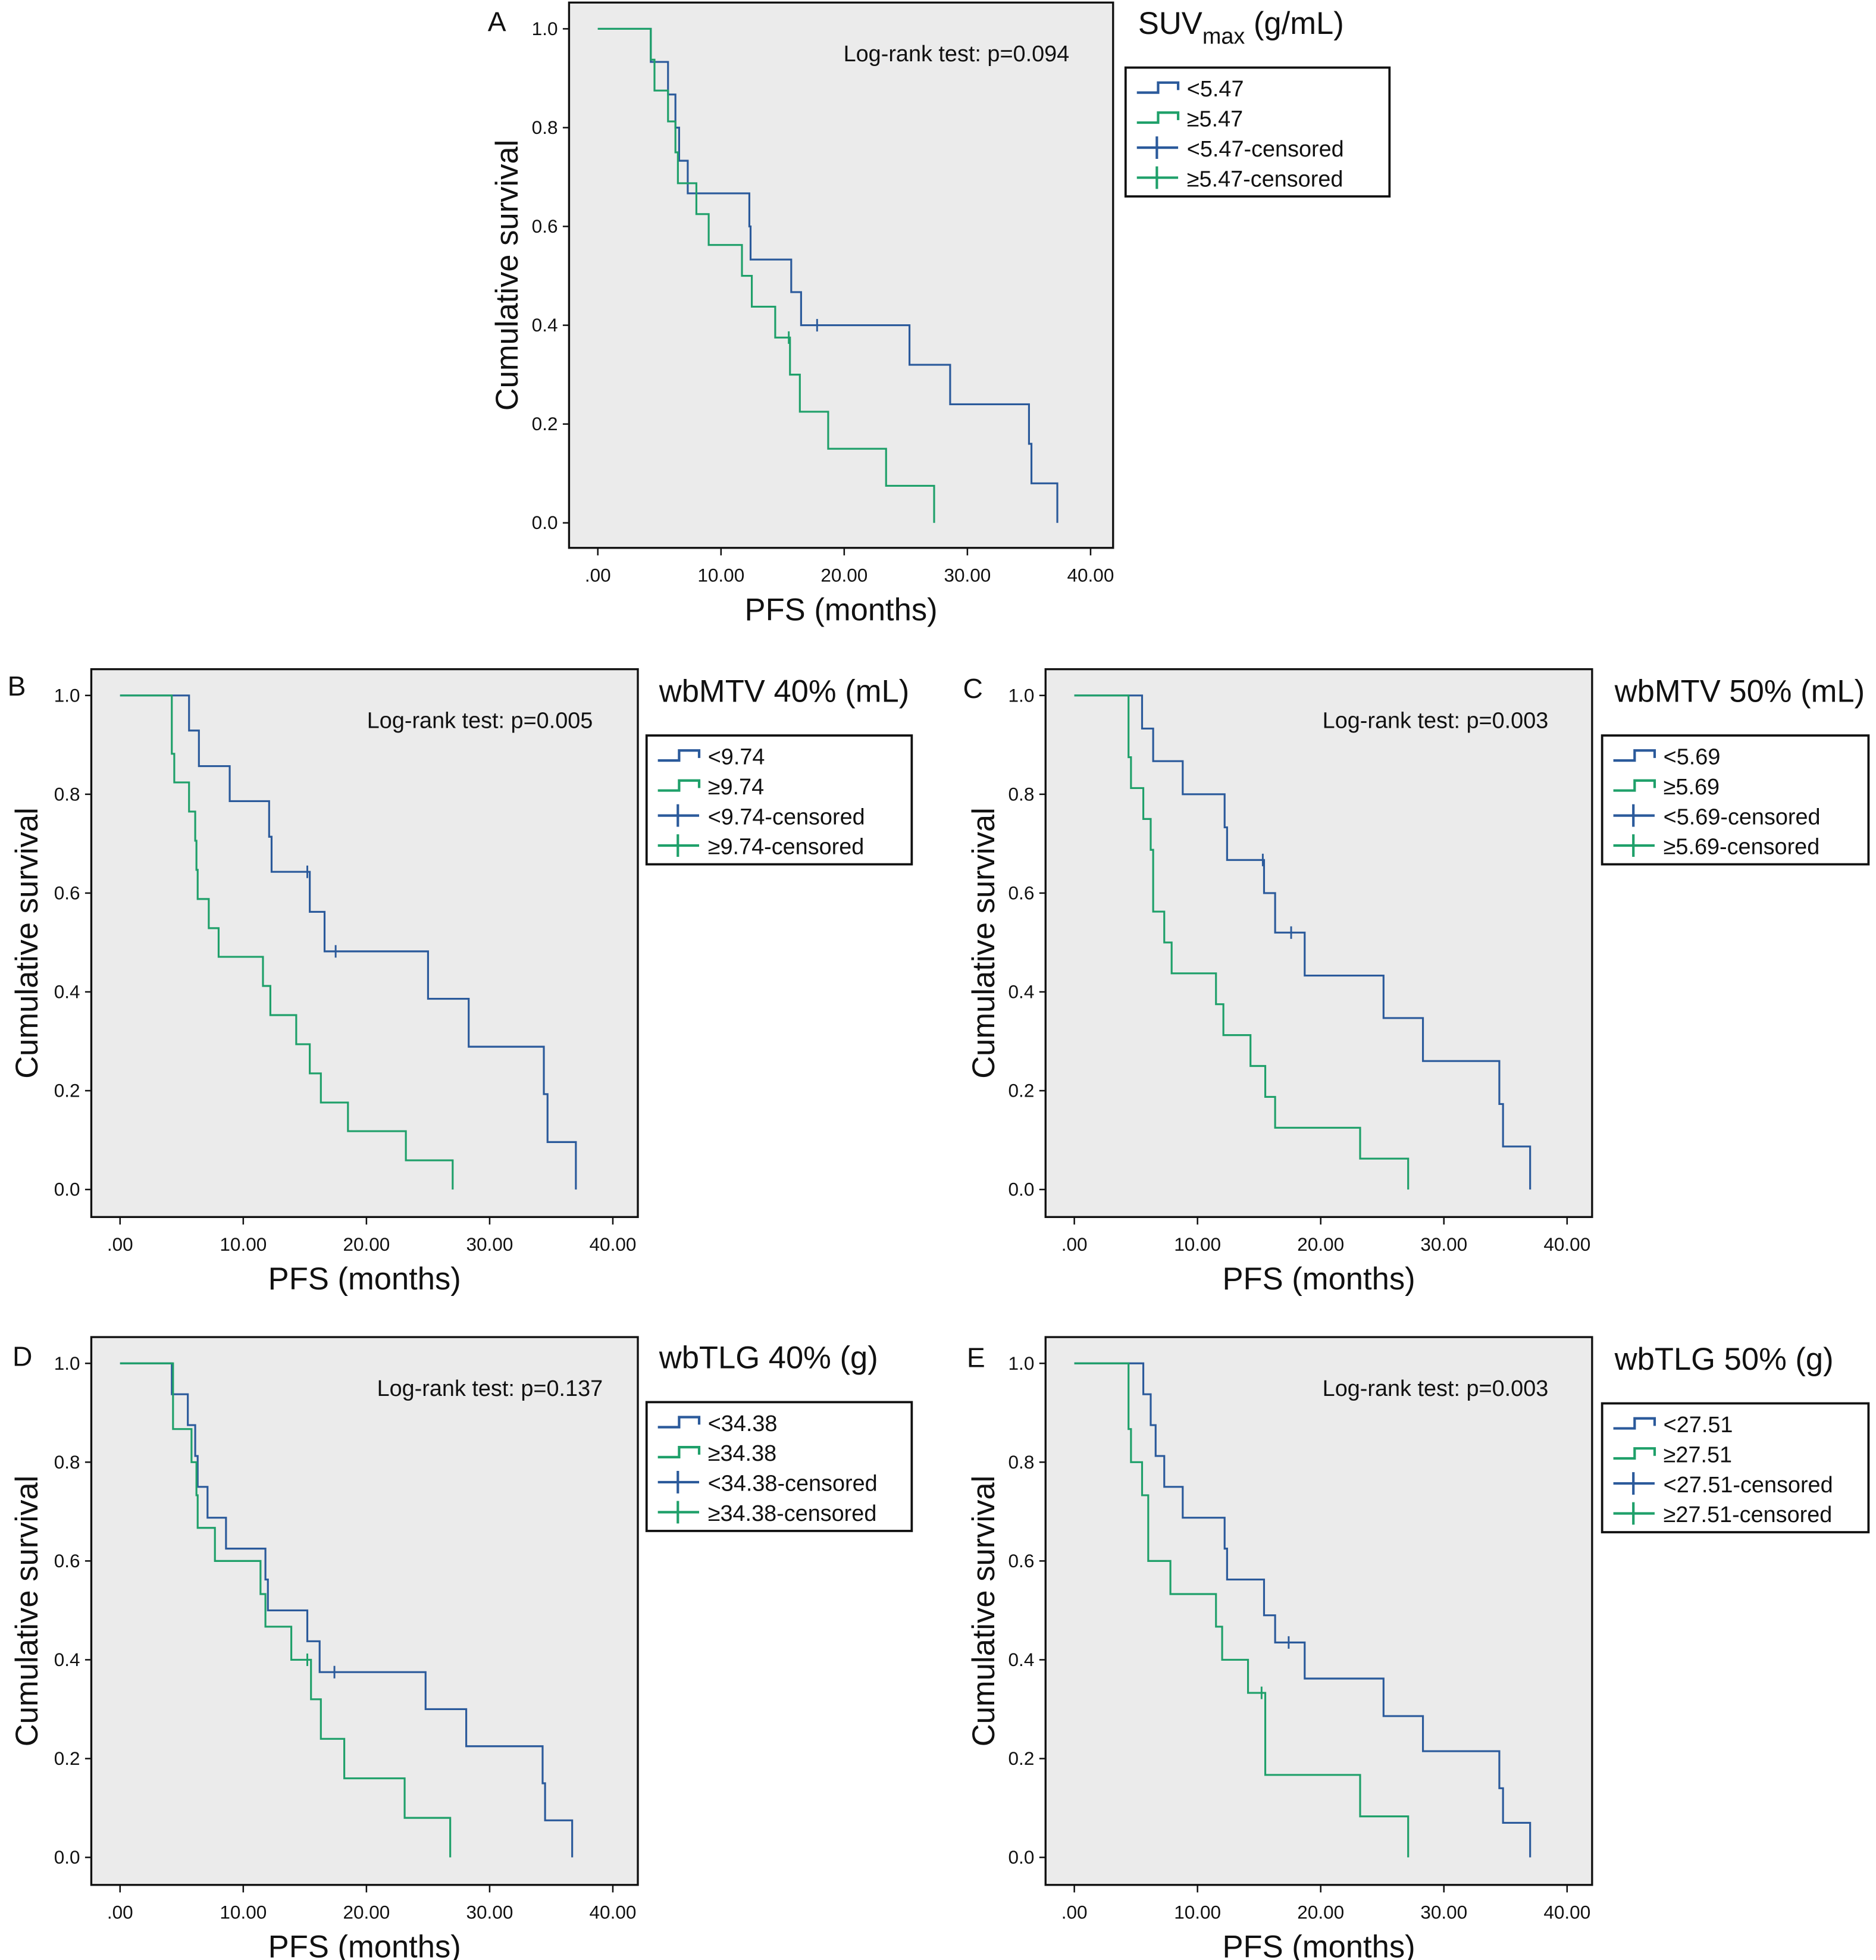  I want to click on legend-entry: ≥9.74, so click(736, 787).